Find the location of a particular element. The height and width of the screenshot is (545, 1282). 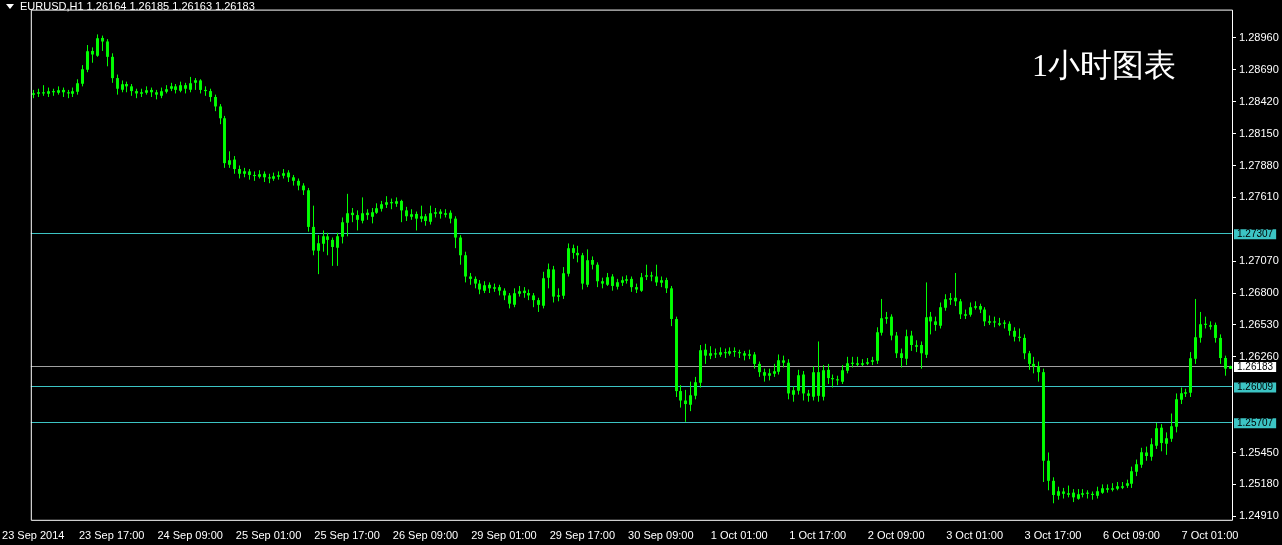

x-tick-label: 6 Oct 09:00 is located at coordinates (1131, 535).